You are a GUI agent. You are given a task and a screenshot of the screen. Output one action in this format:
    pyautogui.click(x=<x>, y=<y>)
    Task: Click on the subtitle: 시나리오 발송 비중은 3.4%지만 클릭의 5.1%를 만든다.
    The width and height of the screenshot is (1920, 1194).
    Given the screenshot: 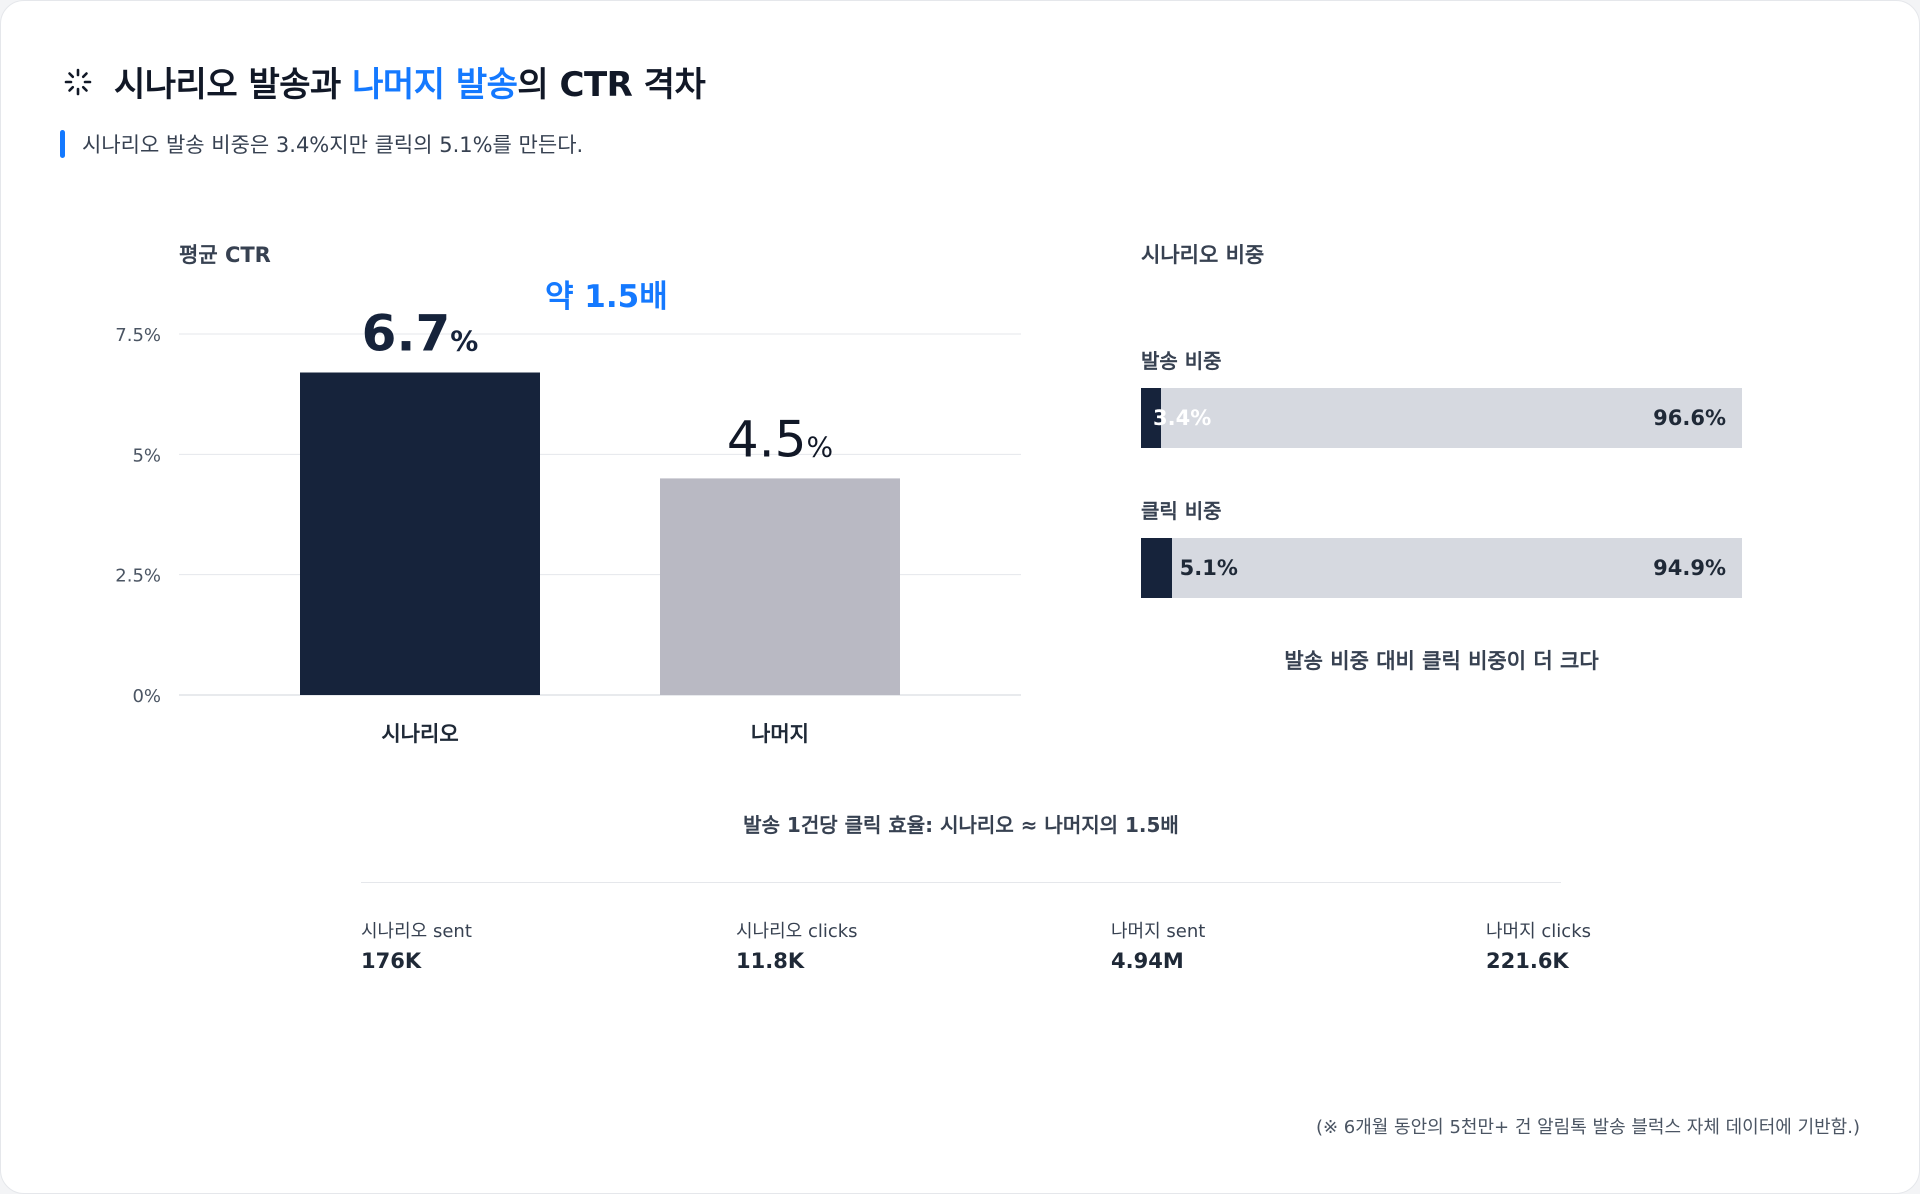 What is the action you would take?
    pyautogui.click(x=333, y=145)
    